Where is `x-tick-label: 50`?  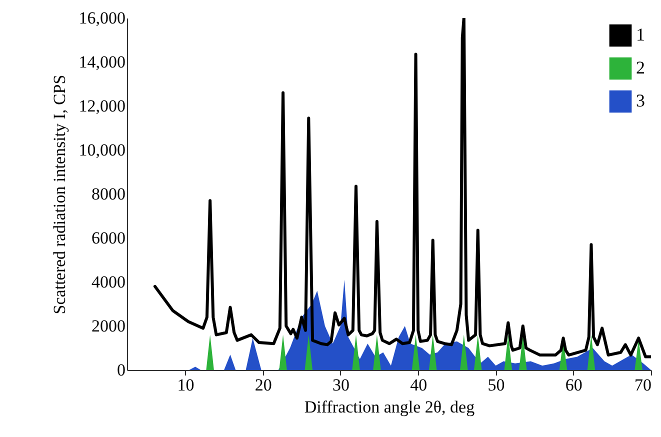 x-tick-label: 50 is located at coordinates (496, 385).